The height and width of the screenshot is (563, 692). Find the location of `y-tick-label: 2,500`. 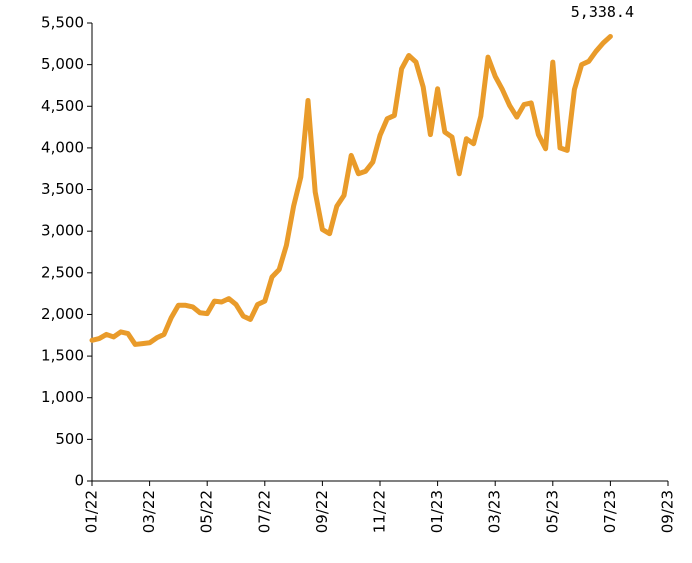

y-tick-label: 2,500 is located at coordinates (62, 272).